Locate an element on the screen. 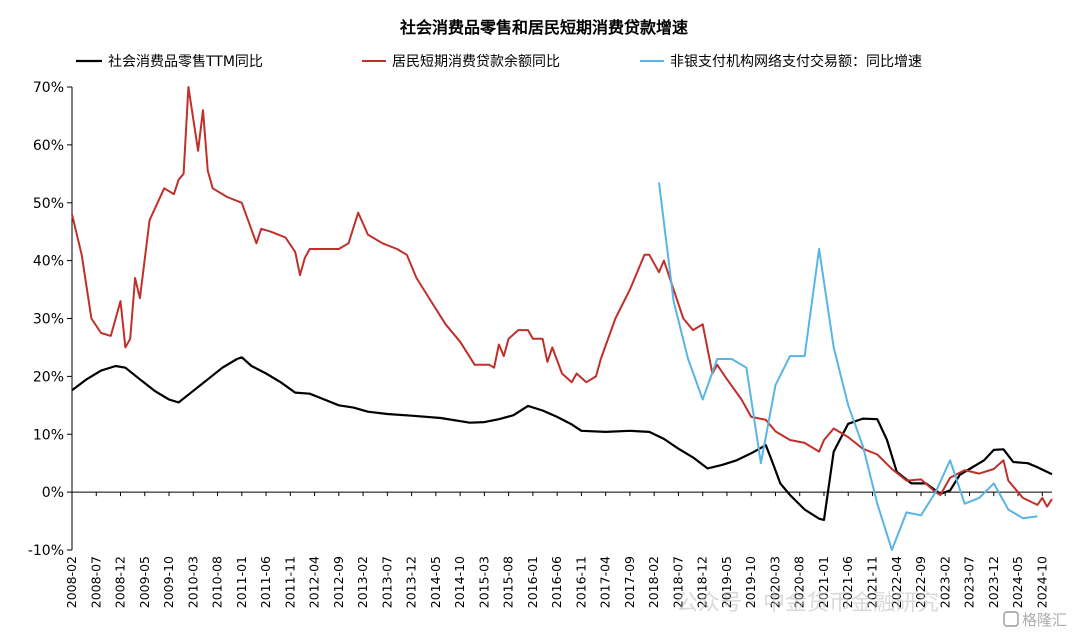 This screenshot has width=1080, height=638. x-tick-label: 2021-06 is located at coordinates (847, 582).